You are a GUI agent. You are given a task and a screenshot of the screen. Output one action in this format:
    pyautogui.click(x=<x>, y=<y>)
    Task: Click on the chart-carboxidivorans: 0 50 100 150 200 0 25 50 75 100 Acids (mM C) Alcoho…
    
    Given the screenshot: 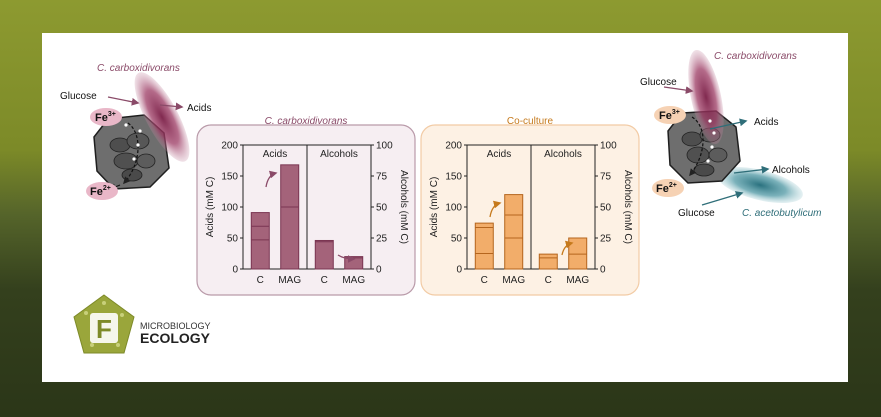 What is the action you would take?
    pyautogui.click(x=307, y=214)
    